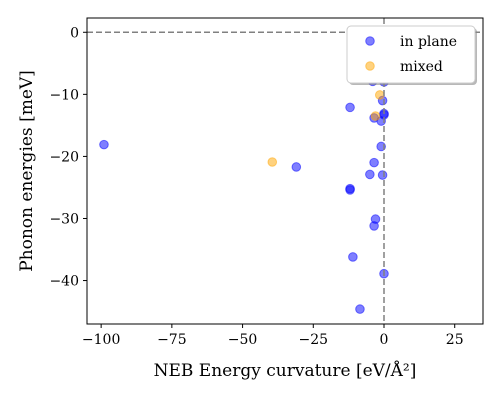 Image resolution: width=500 pixels, height=400 pixels. I want to click on y-tick-label: −10, so click(64, 95).